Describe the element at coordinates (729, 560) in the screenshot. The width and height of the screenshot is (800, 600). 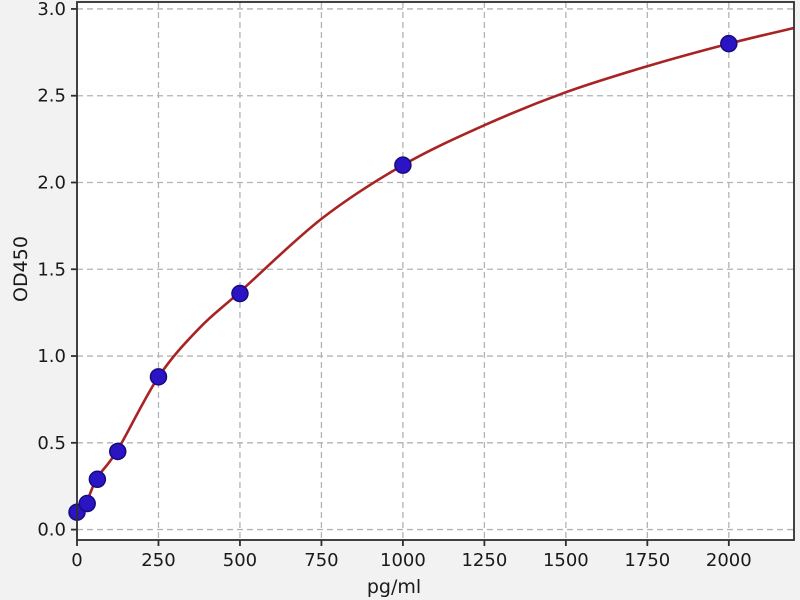
I see `x-tick-label: 2000` at that location.